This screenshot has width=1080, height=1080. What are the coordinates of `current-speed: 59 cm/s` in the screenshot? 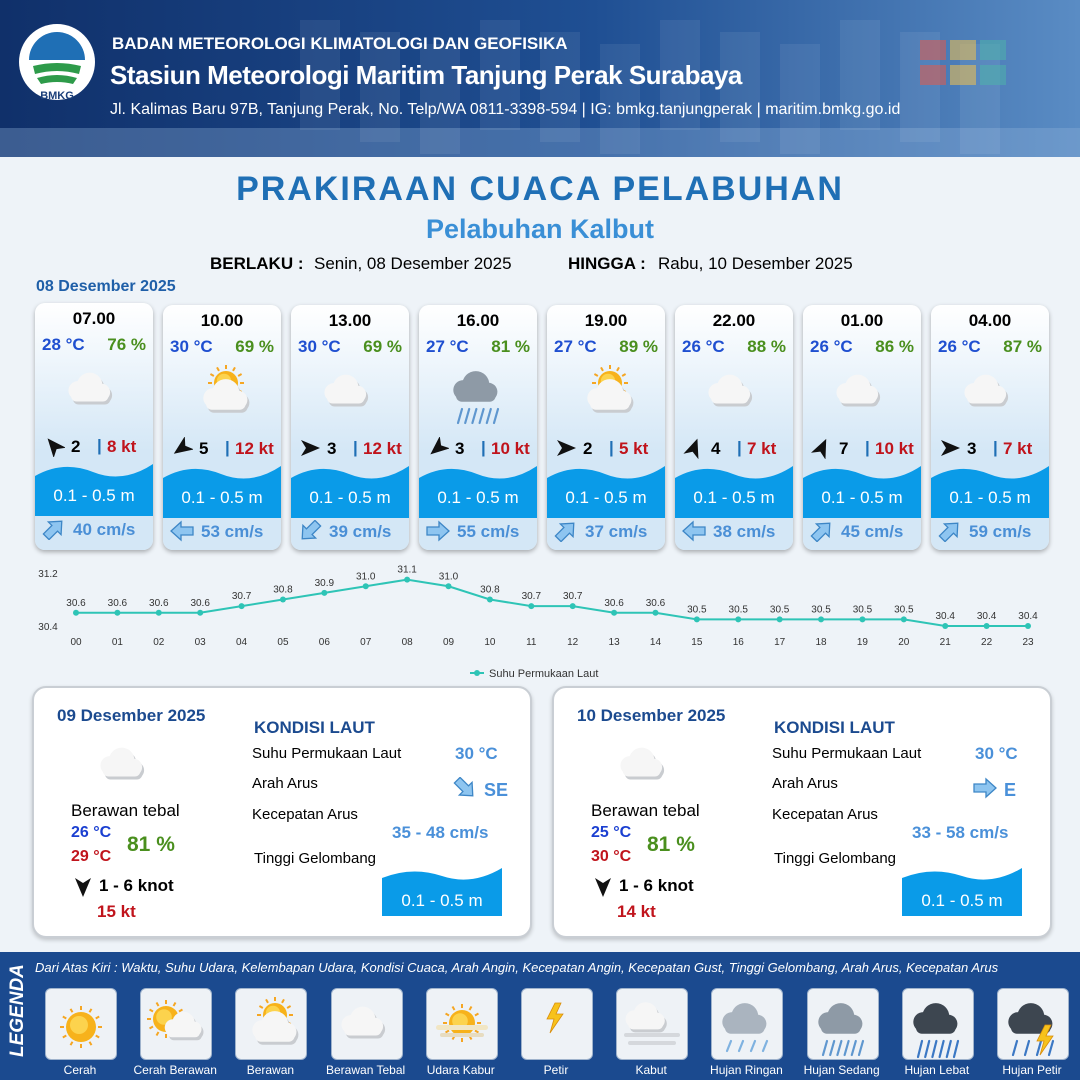 It's located at (1000, 531).